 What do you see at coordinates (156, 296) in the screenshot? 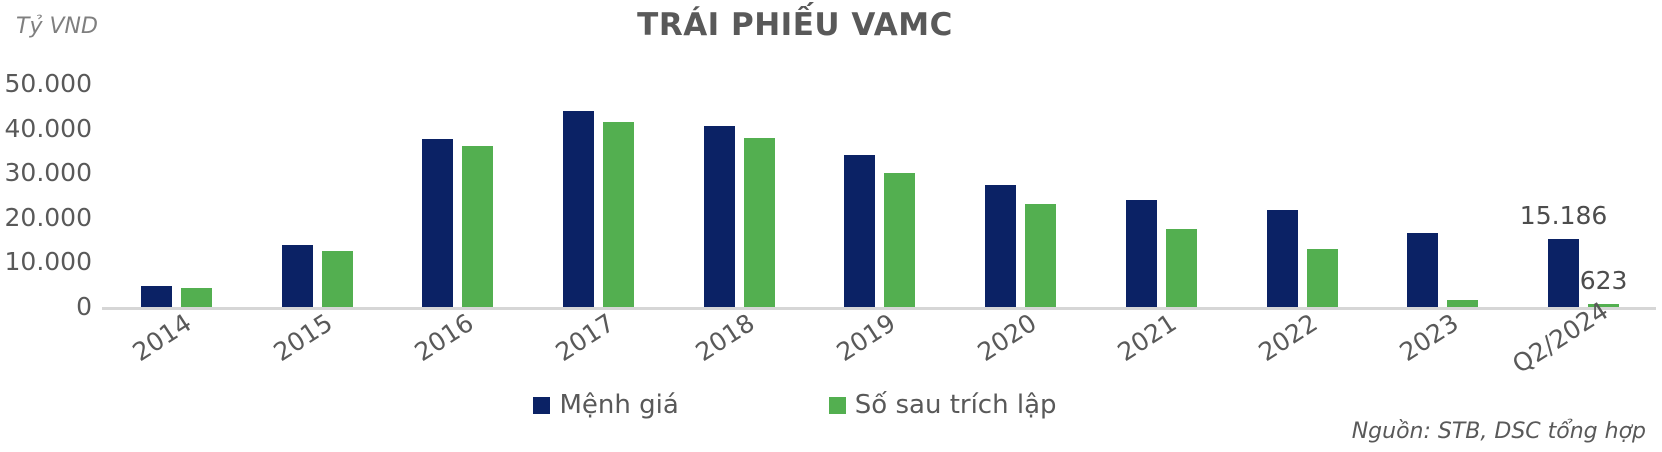
I see `menh-gia-bar-2014` at bounding box center [156, 296].